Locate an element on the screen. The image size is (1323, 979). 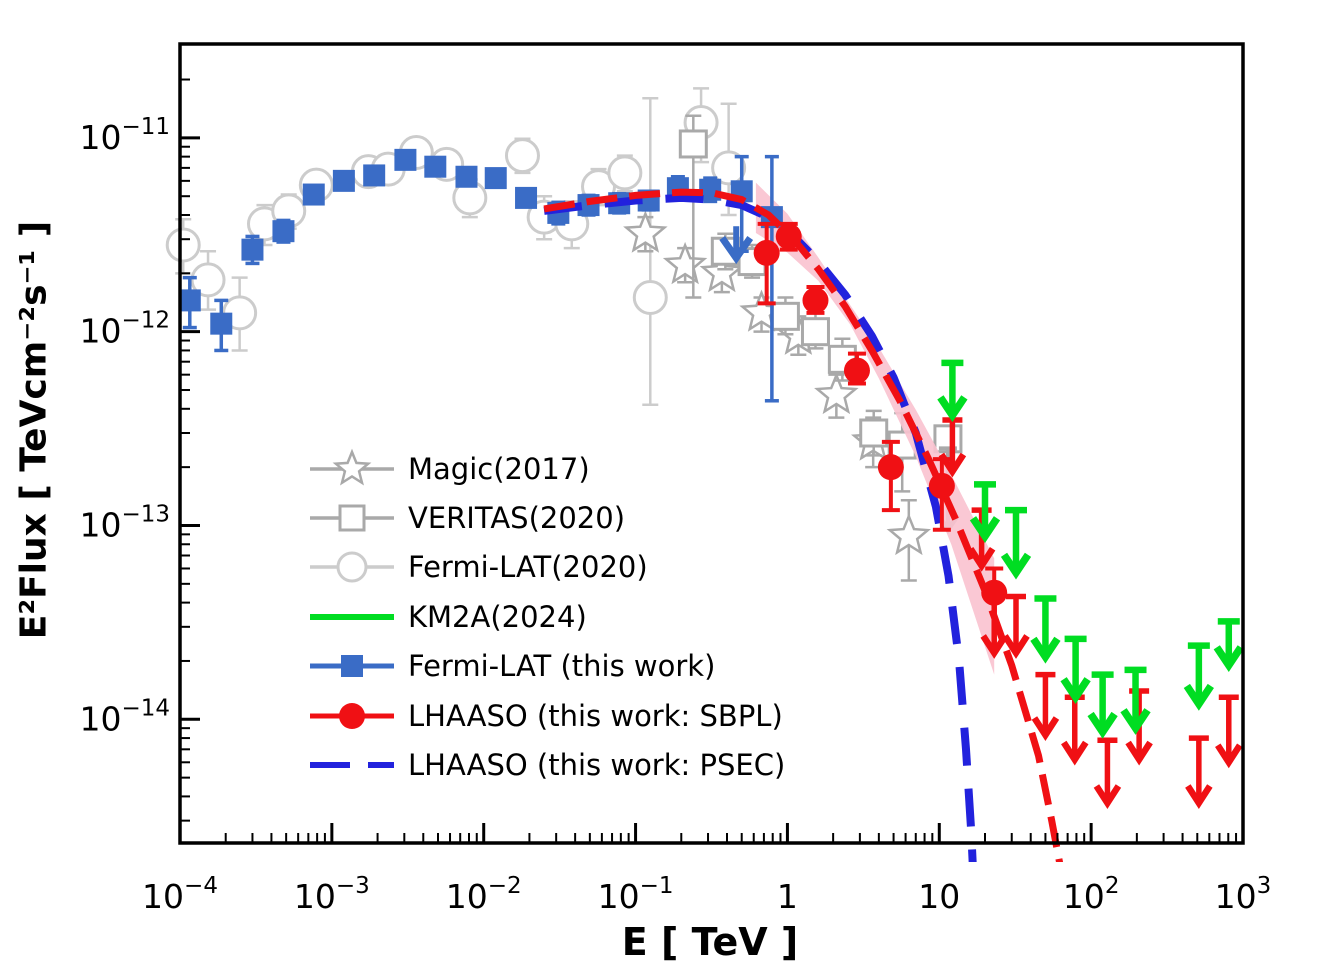
legend-item-lhaaso-psec: LHAASO (this work: PSEC) is located at coordinates (546, 764).